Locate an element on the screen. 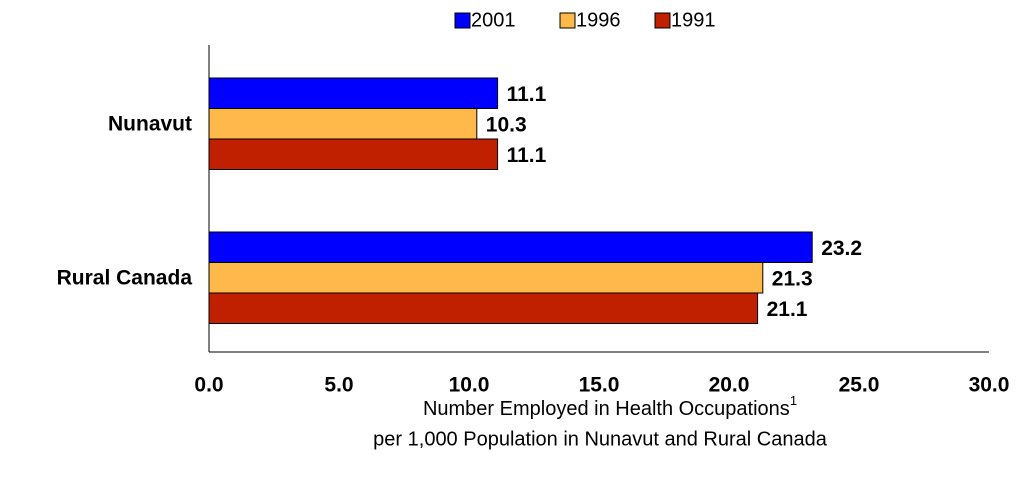 The height and width of the screenshot is (477, 1019). legend-label: 1996 is located at coordinates (598, 20).